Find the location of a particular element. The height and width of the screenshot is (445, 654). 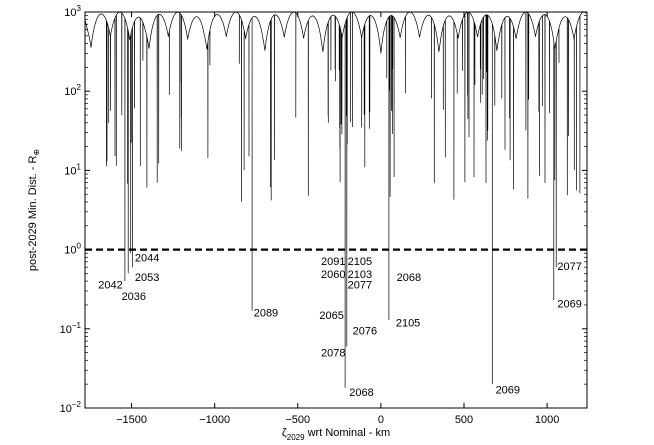

x-tick-label: 500 is located at coordinates (464, 420).